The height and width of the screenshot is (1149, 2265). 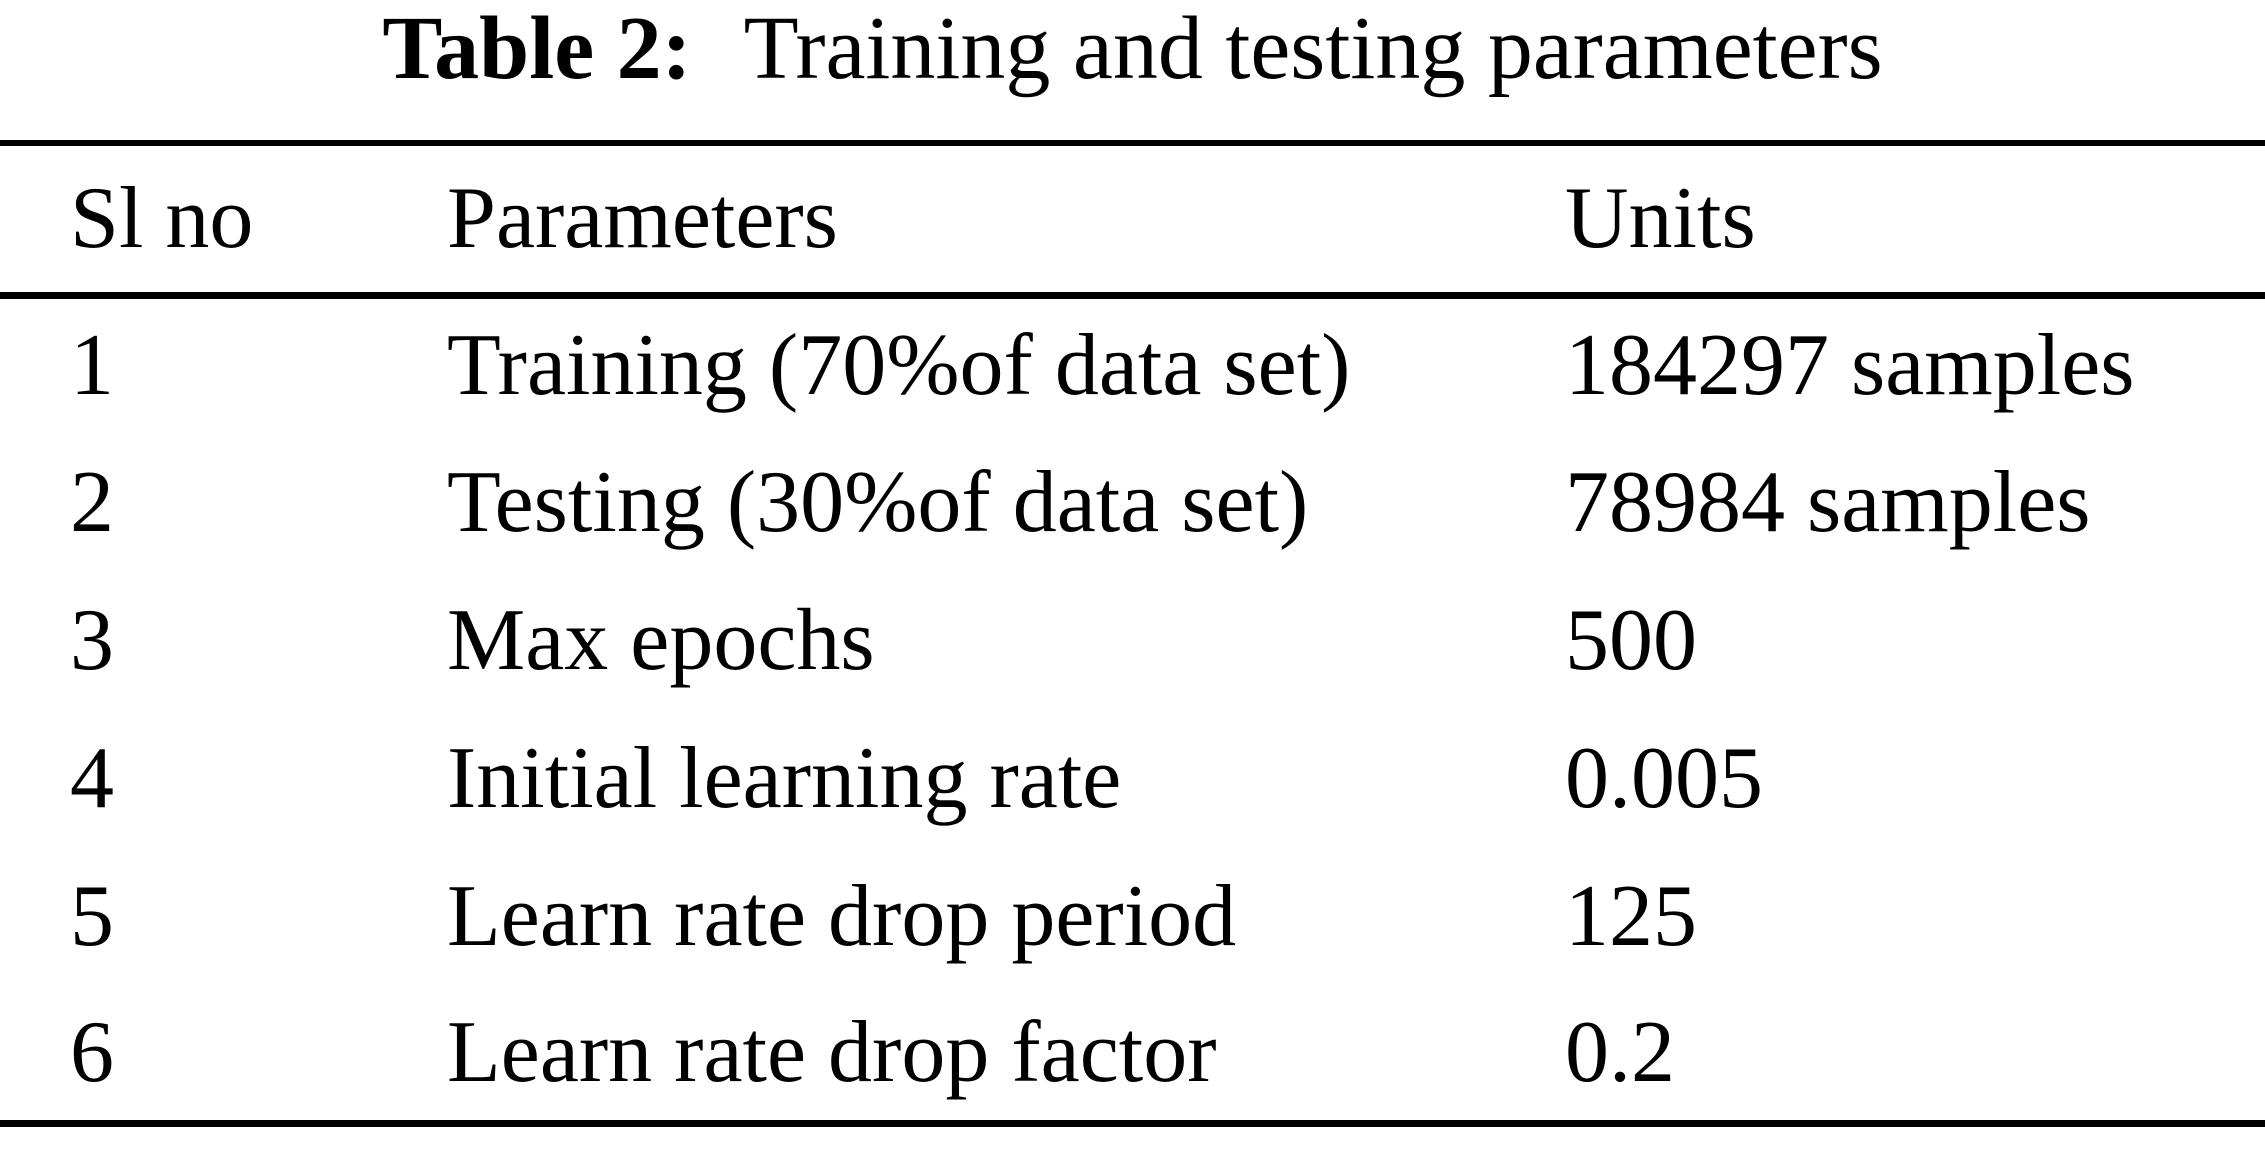 I want to click on table-caption-title: Training and testing parameters, so click(x=1313, y=49).